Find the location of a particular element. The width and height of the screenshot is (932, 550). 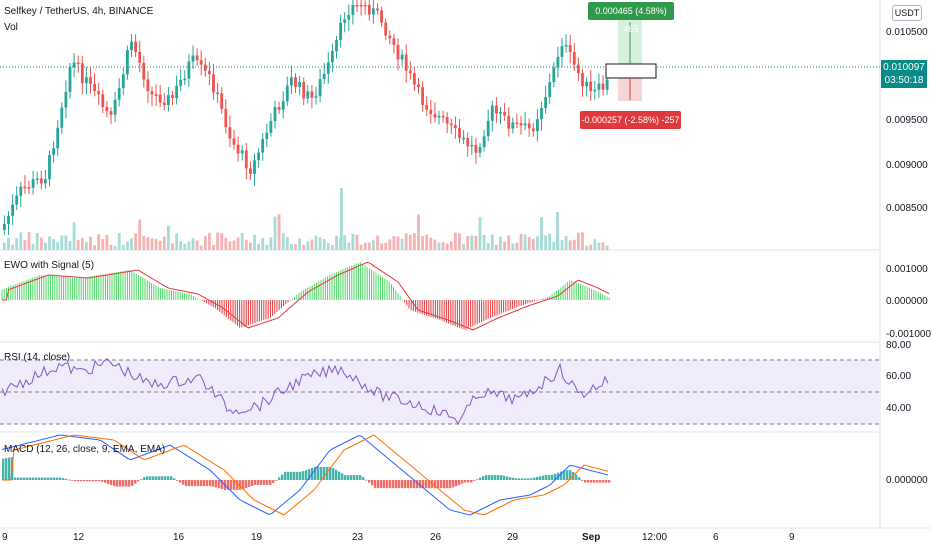

last-price-badge: 0.010097 03:50:18 is located at coordinates (904, 74).